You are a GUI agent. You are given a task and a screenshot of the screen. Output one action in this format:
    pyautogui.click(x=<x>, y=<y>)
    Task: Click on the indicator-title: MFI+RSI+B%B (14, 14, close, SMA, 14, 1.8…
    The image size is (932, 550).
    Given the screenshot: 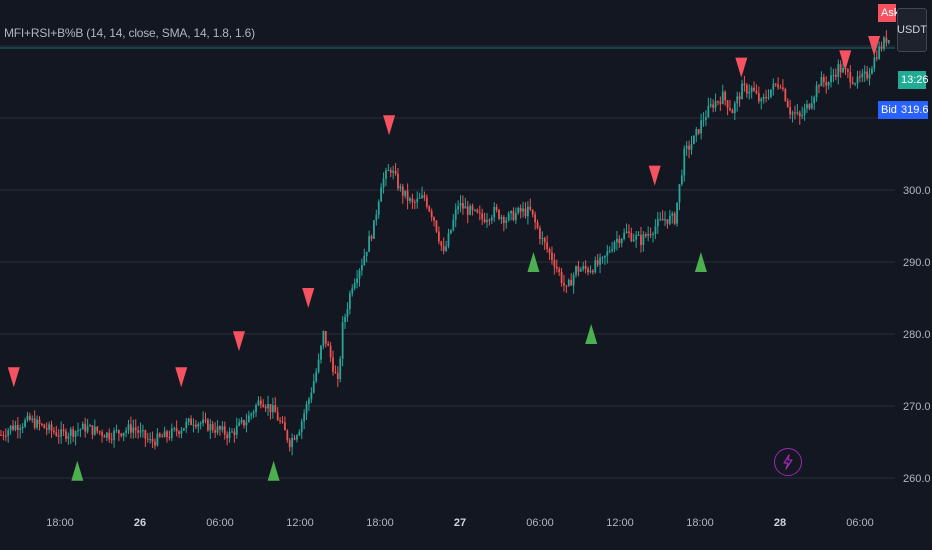 What is the action you would take?
    pyautogui.click(x=129, y=33)
    